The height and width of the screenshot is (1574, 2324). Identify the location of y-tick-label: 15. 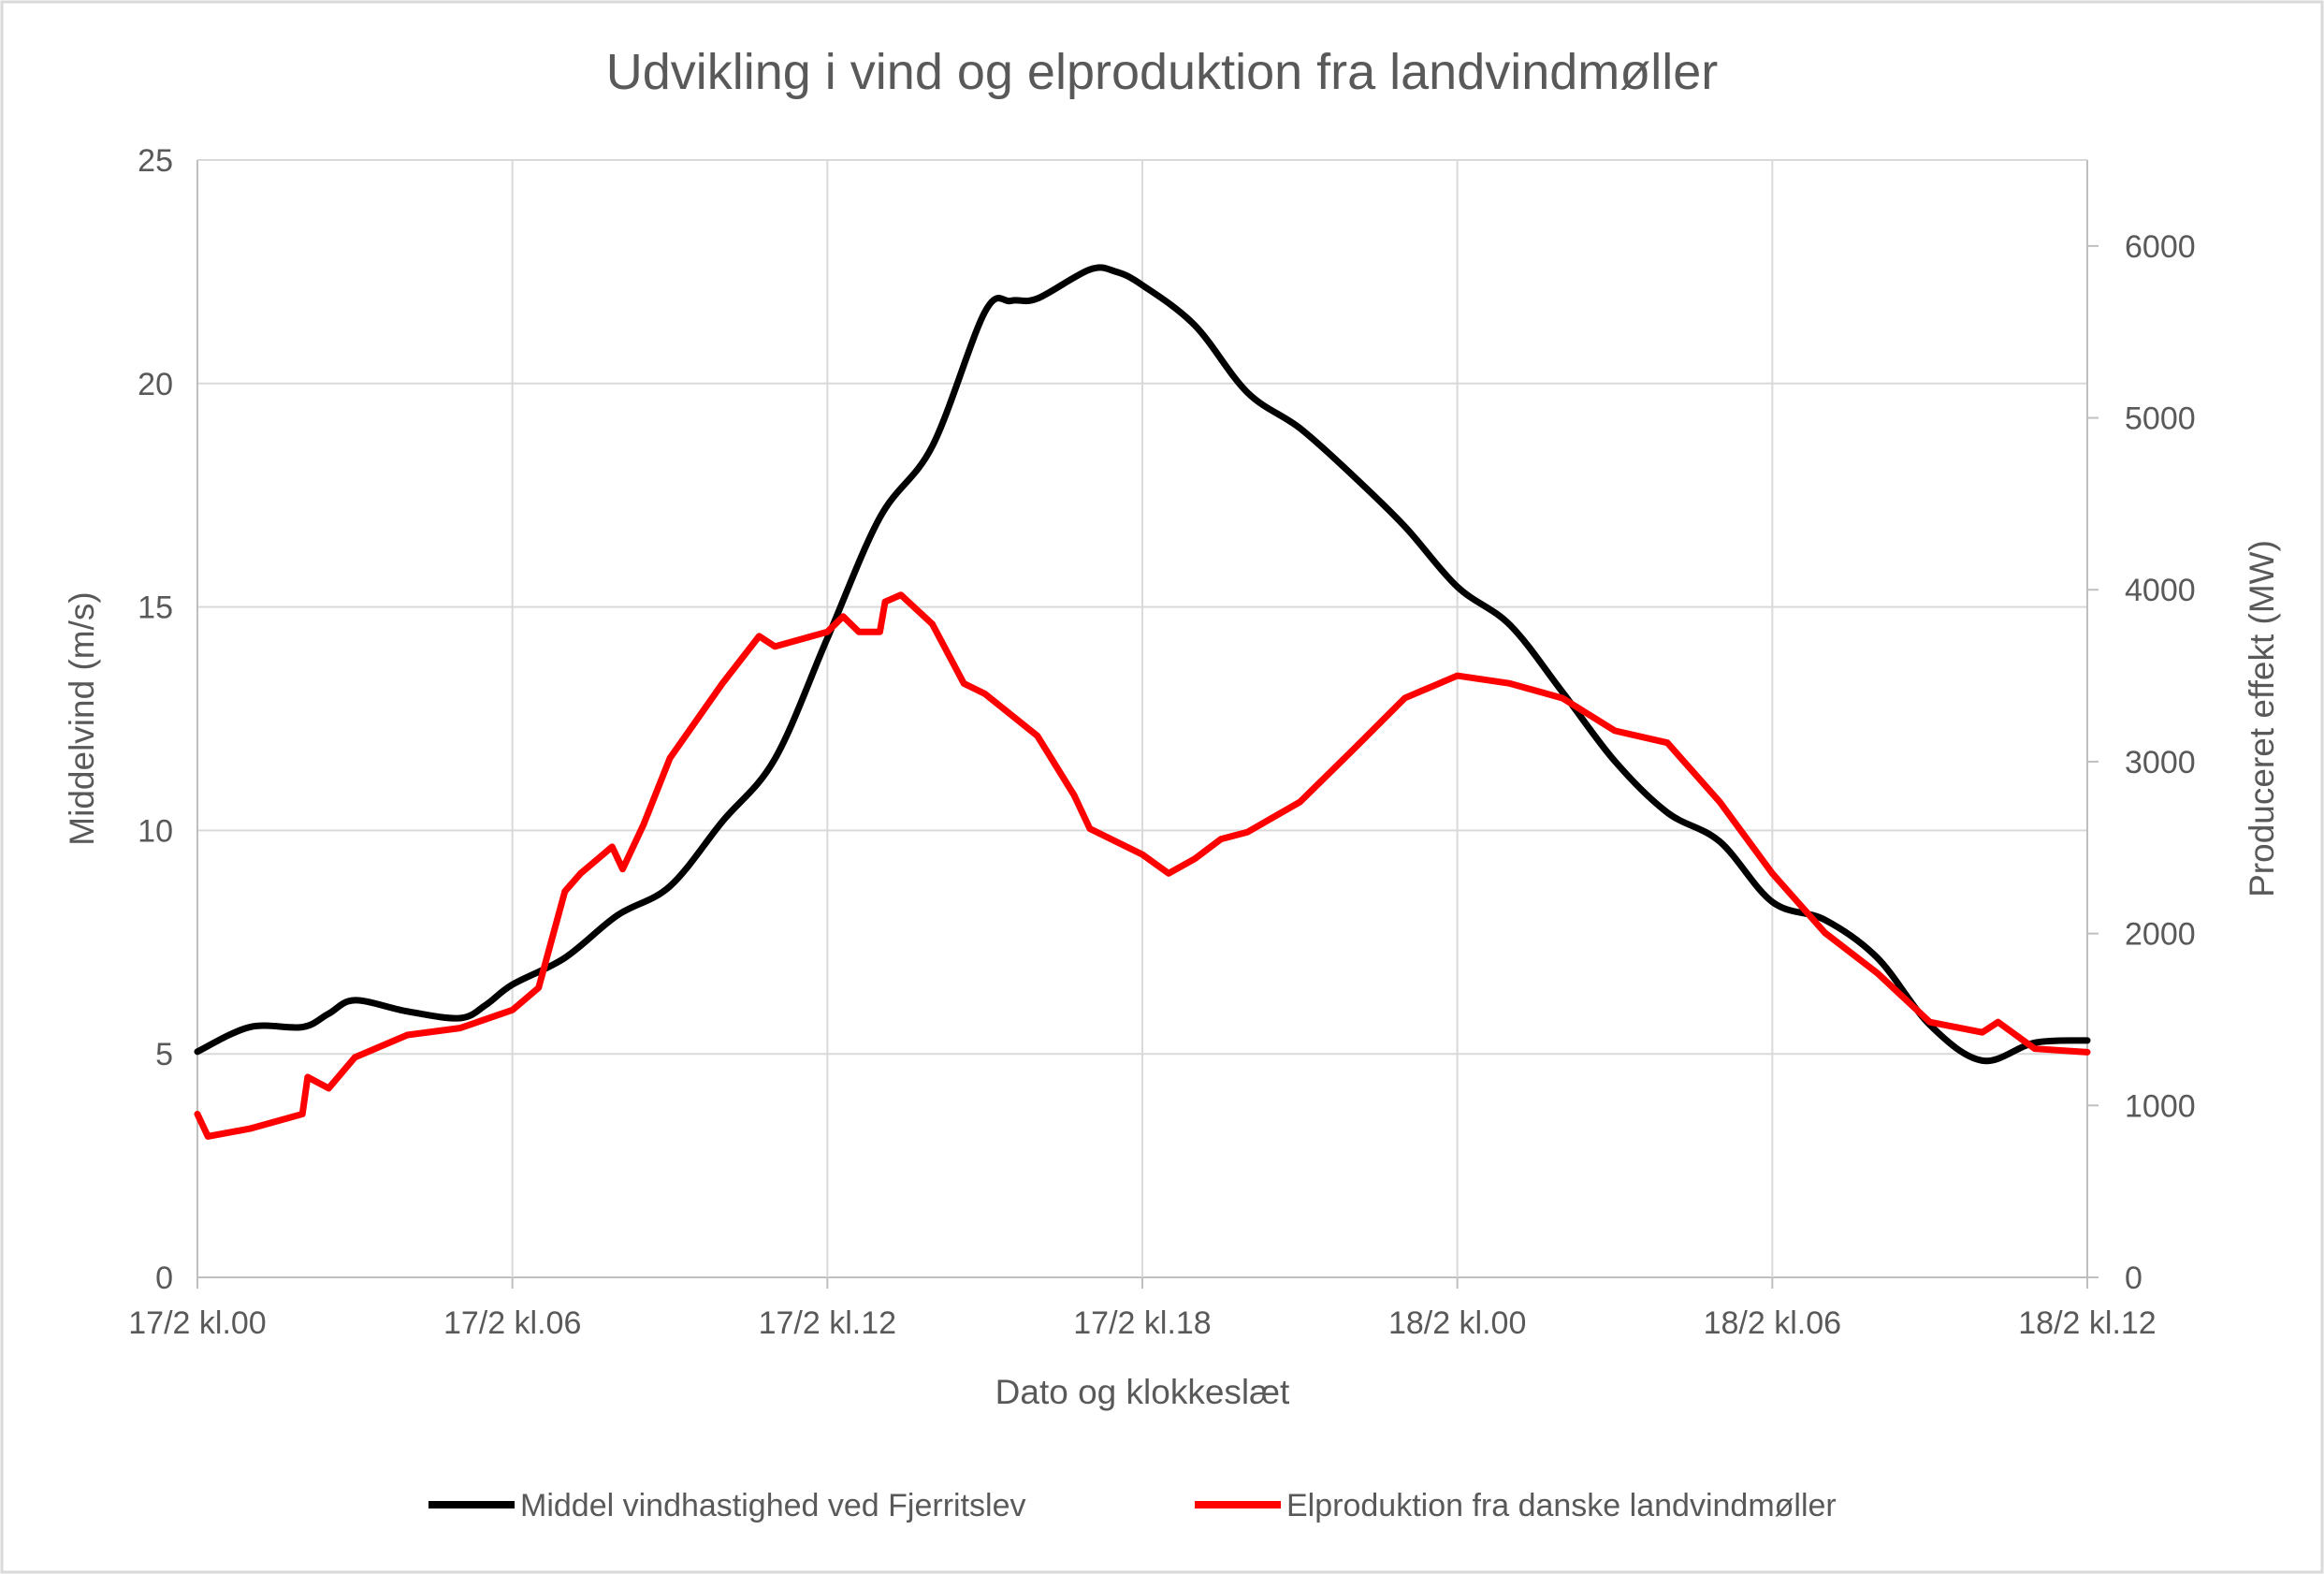
(155, 608).